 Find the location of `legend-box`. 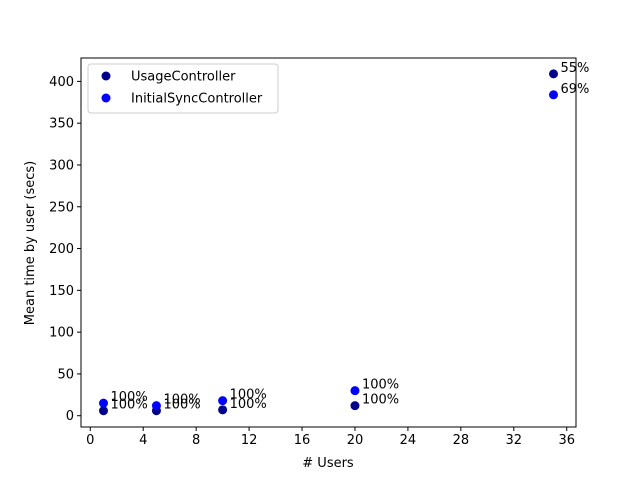

legend-box is located at coordinates (183, 88).